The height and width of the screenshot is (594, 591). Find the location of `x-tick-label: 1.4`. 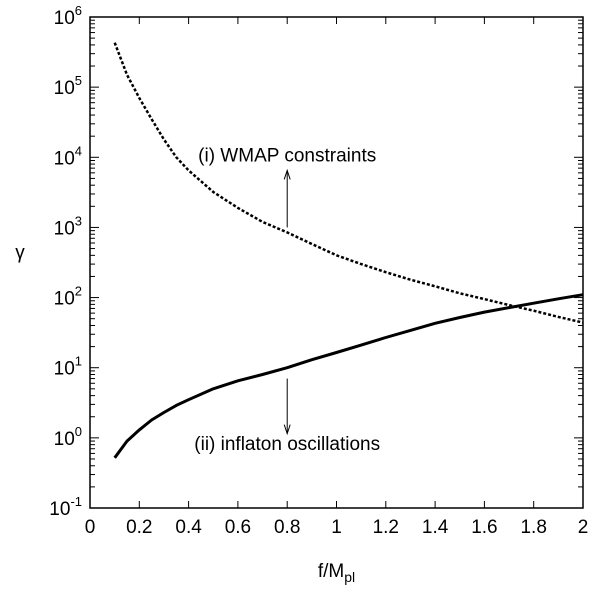

x-tick-label: 1.4 is located at coordinates (435, 527).